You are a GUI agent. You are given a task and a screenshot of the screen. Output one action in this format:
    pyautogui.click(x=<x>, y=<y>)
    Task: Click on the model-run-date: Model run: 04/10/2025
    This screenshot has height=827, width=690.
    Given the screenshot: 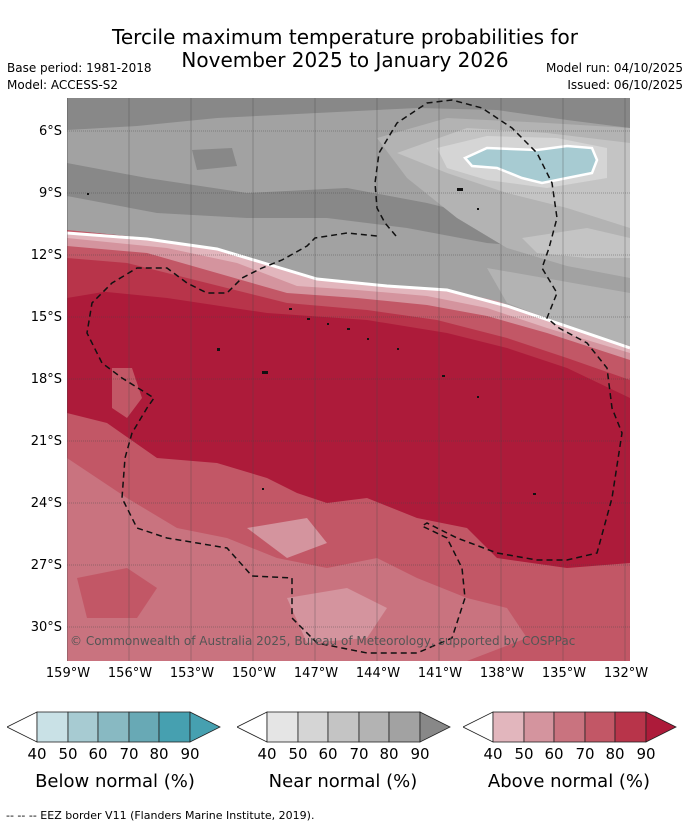 What is the action you would take?
    pyautogui.click(x=614, y=68)
    